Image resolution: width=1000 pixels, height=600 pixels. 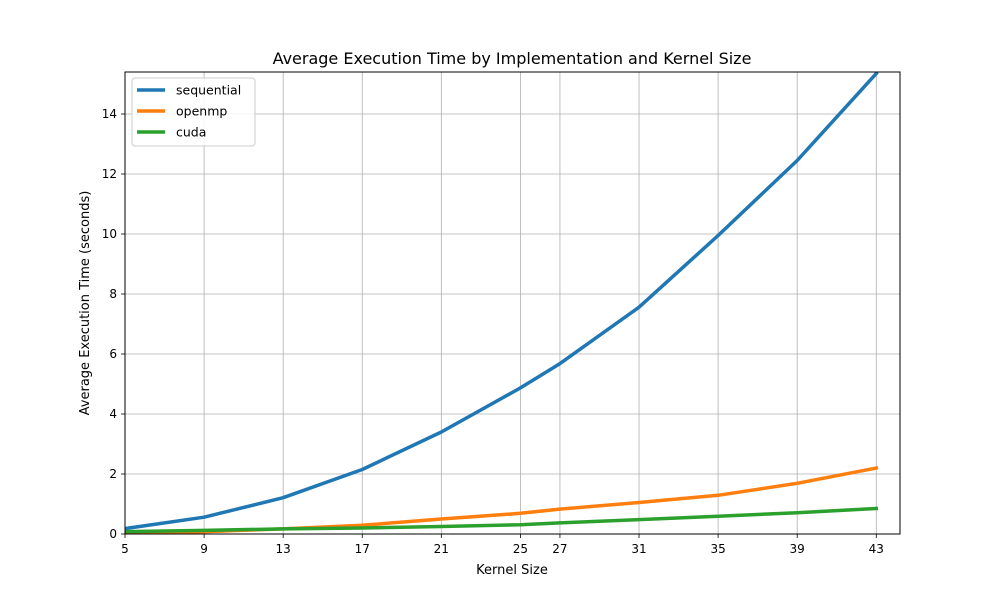 What do you see at coordinates (109, 234) in the screenshot?
I see `y-tick-label: 10` at bounding box center [109, 234].